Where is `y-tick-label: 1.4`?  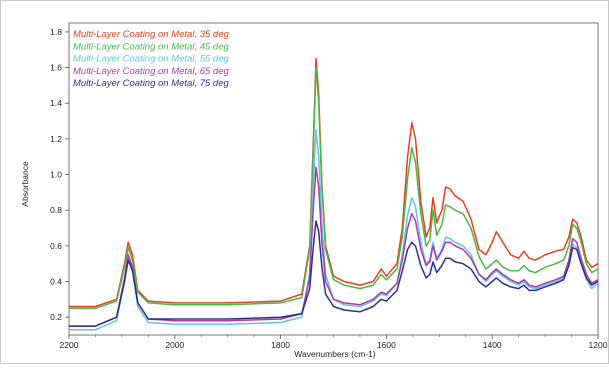 y-tick-label: 1.4 is located at coordinates (56, 103).